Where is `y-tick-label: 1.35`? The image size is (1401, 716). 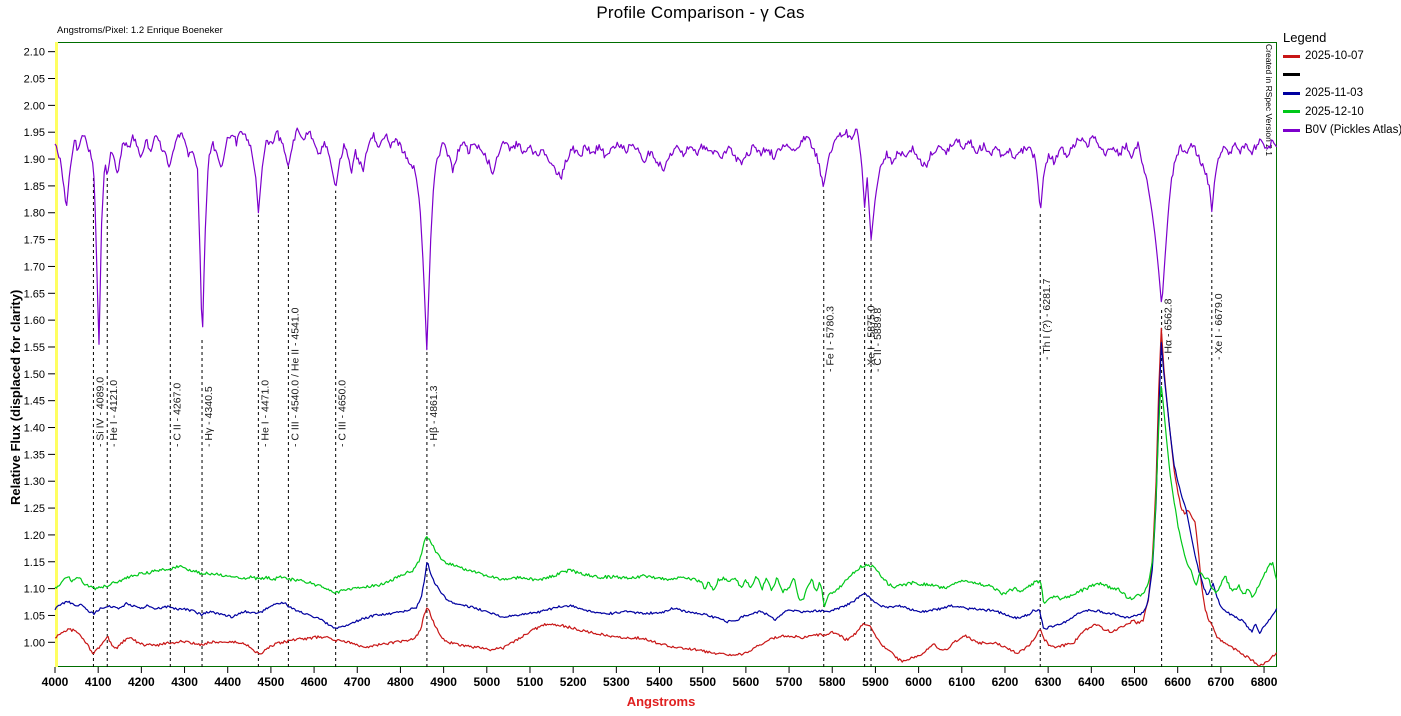
y-tick-label: 1.35 is located at coordinates (34, 455).